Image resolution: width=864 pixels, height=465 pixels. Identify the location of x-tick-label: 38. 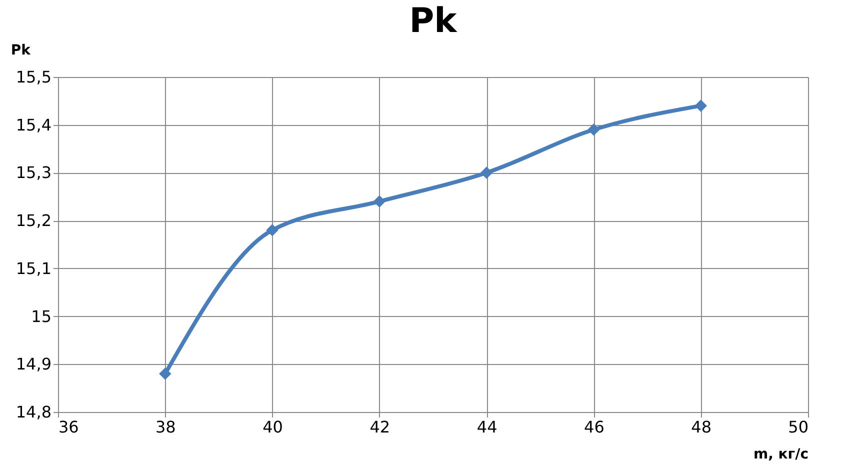
(165, 427).